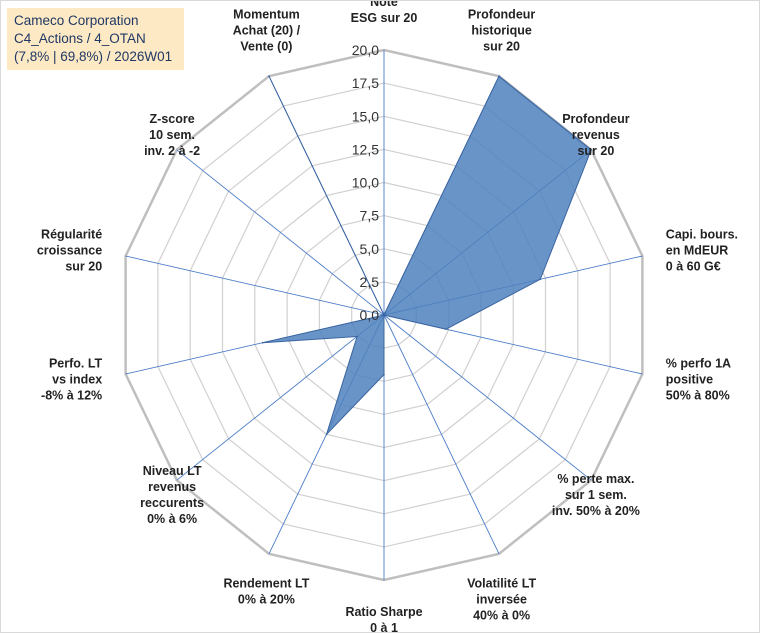 The width and height of the screenshot is (760, 633). I want to click on axis-label-line: inversée, so click(501, 599).